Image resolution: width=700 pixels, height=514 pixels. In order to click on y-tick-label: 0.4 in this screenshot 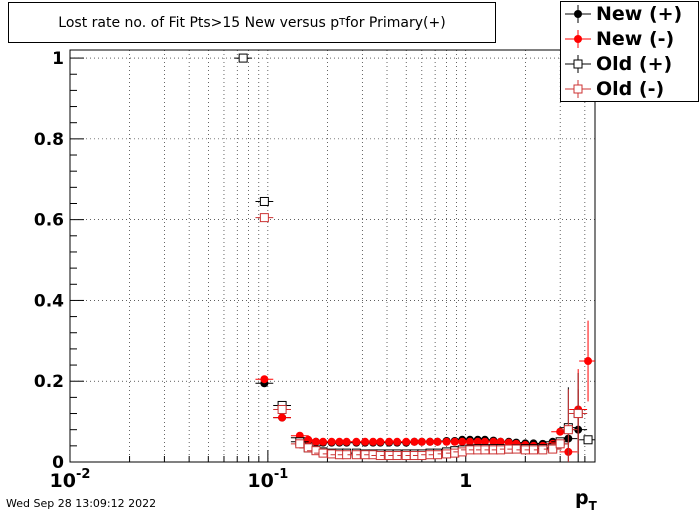, I will do `click(49, 301)`.